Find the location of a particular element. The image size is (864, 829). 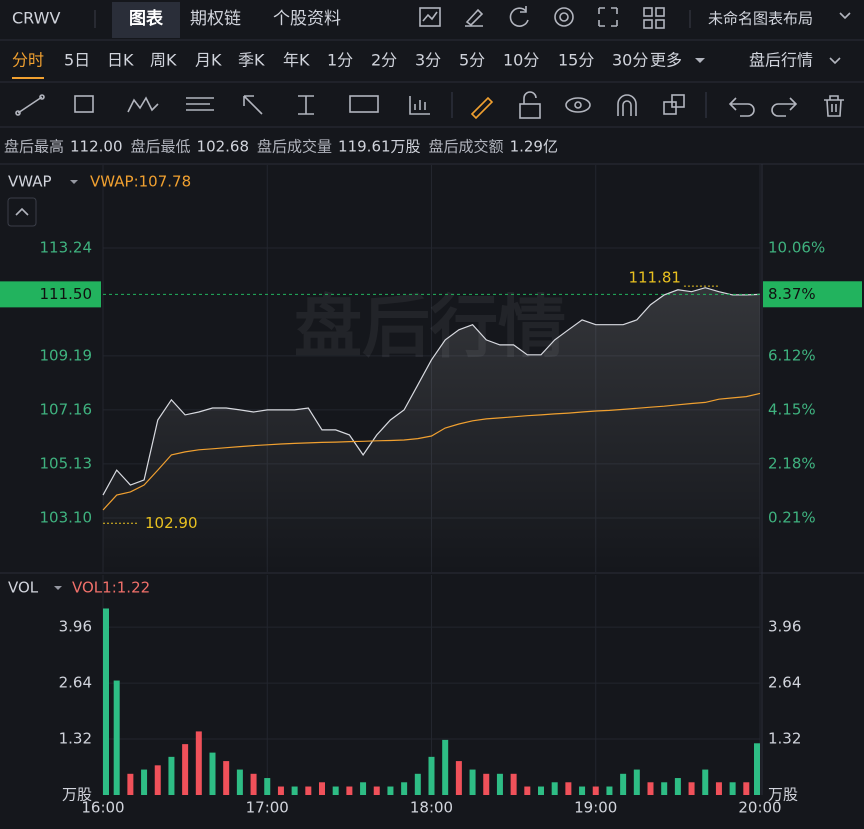

x-tick-label: 20:00 is located at coordinates (759, 808).